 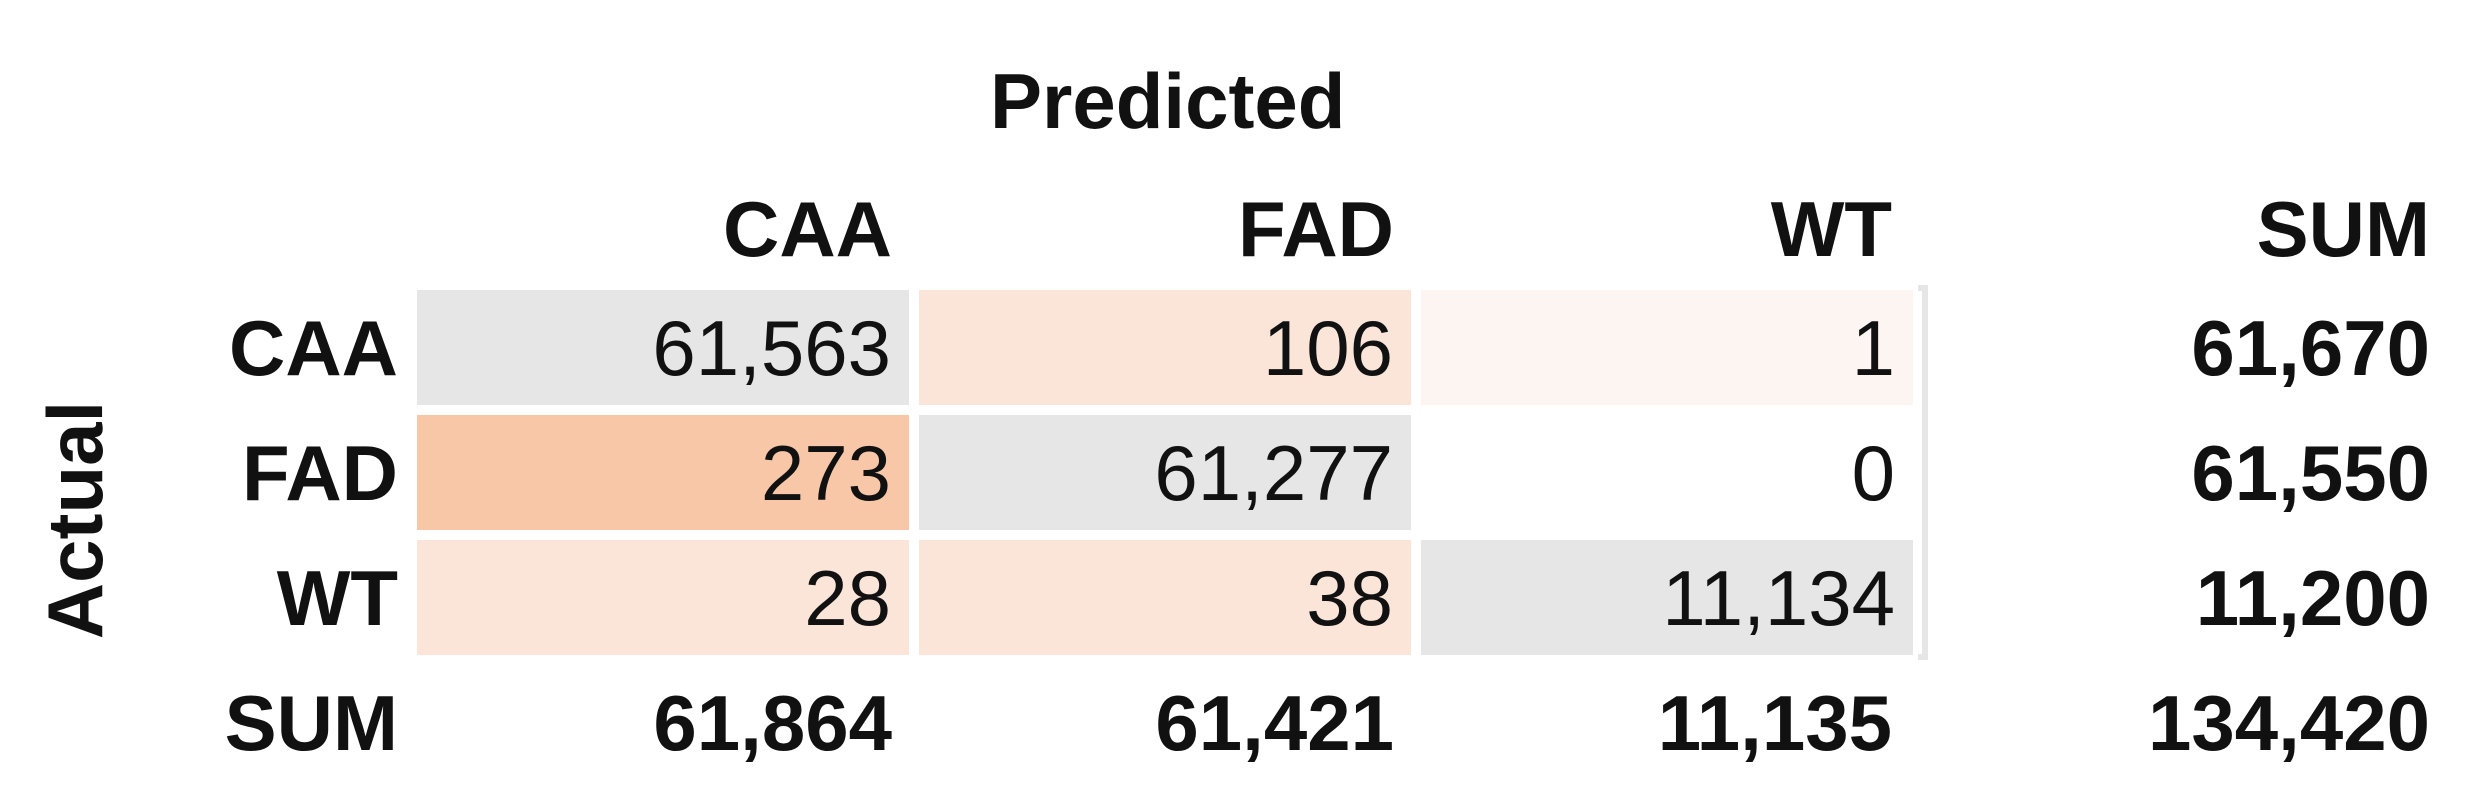 I want to click on matrix-cell: 61,277, so click(x=1165, y=472).